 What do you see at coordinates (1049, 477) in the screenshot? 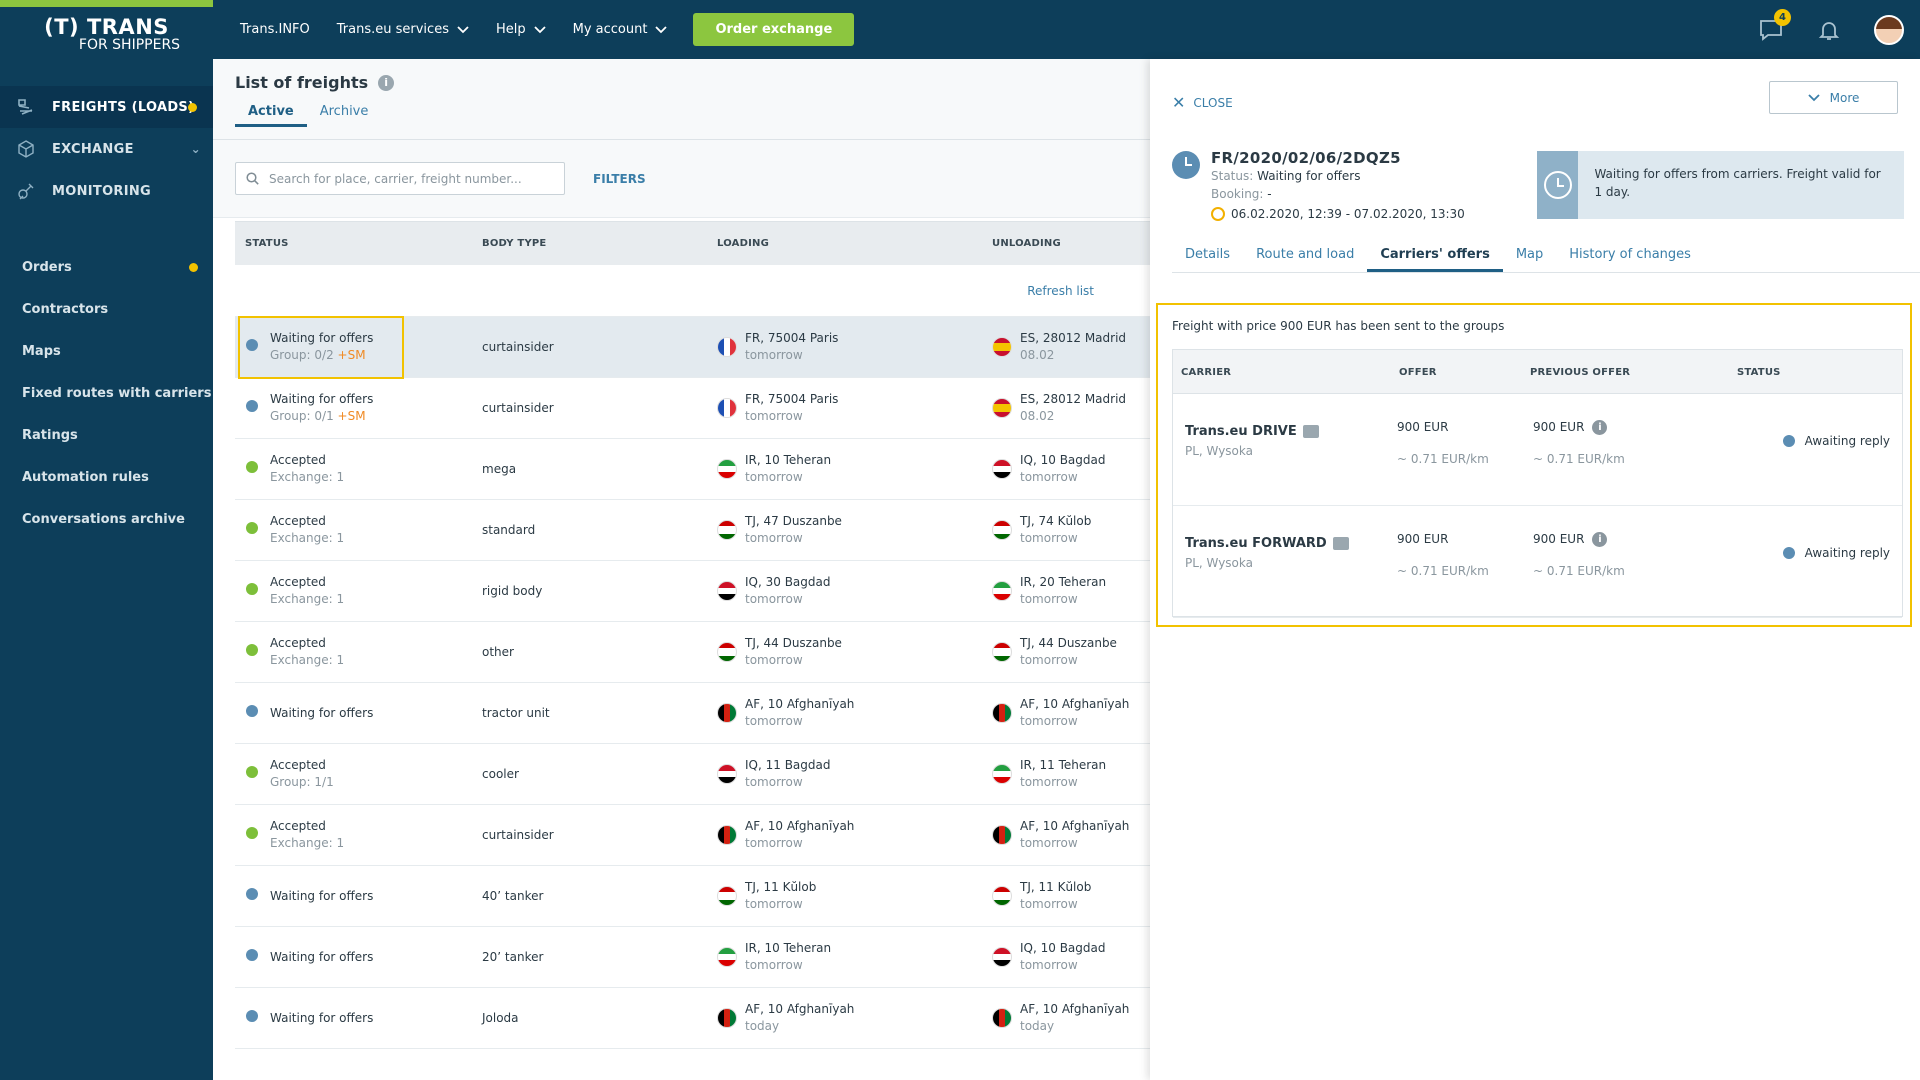
I see `unloading-date: tomorrow` at bounding box center [1049, 477].